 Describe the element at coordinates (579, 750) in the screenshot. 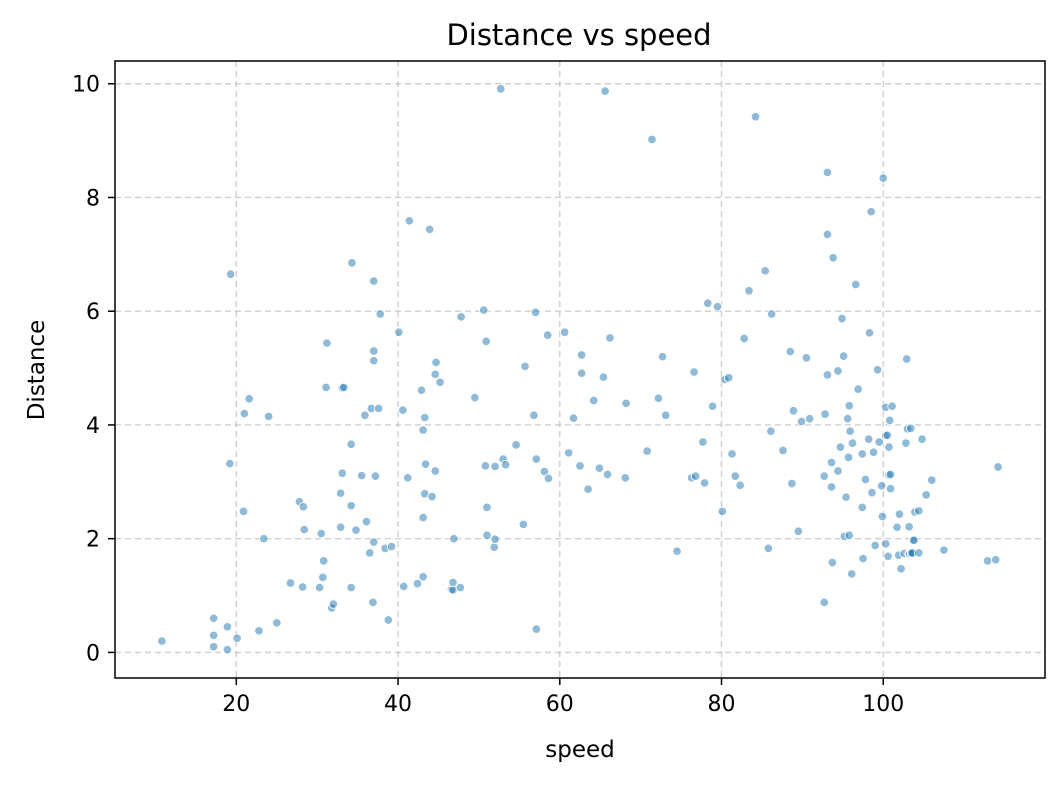

I see `x-axis-label: speed` at that location.